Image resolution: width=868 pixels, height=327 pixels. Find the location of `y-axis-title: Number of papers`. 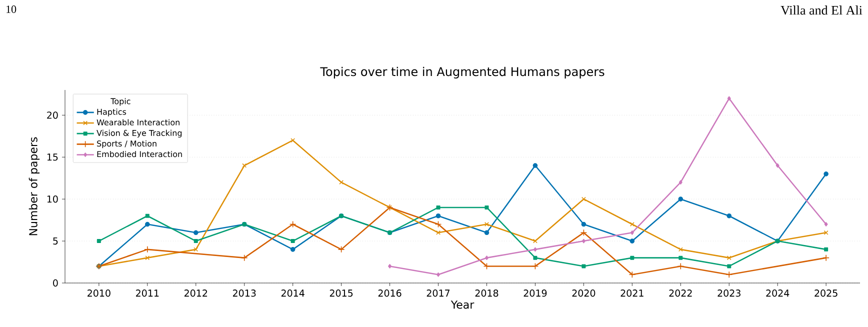

y-axis-title: Number of papers is located at coordinates (34, 186).